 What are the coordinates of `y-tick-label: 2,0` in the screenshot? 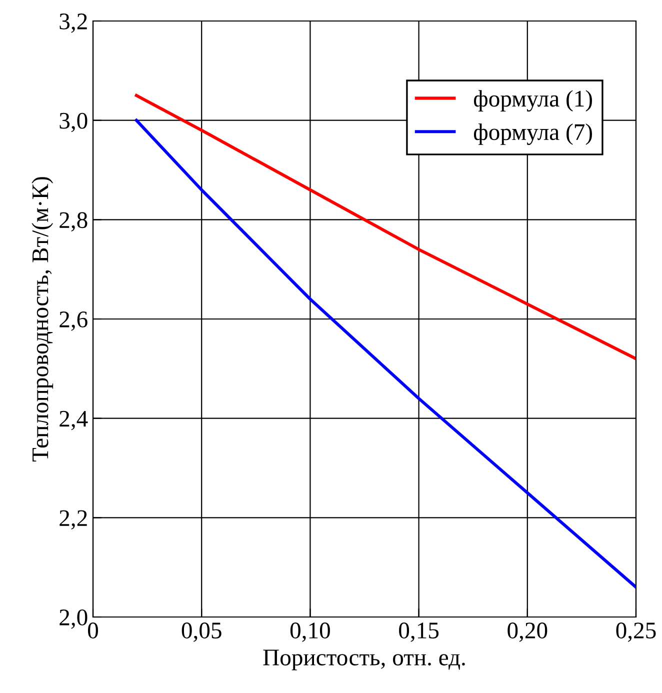 It's located at (74, 619).